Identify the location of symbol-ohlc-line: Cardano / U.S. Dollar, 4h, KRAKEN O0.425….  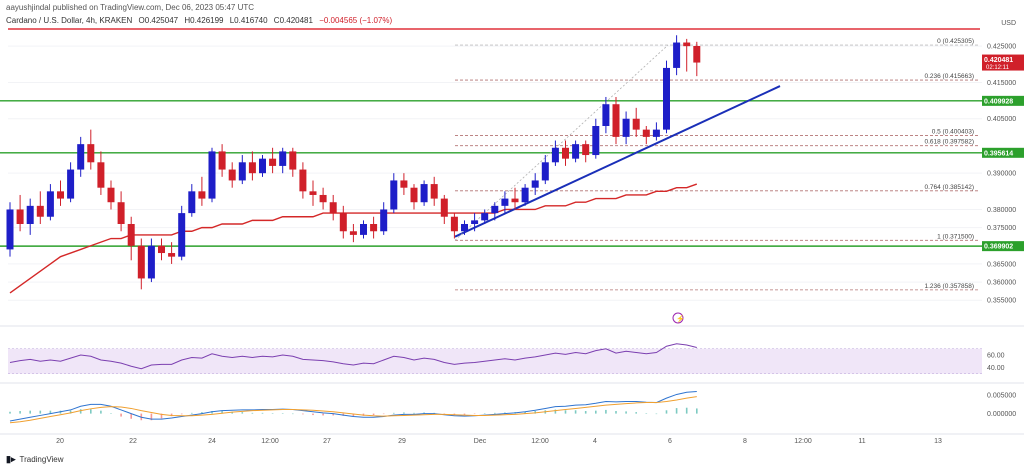
(199, 20).